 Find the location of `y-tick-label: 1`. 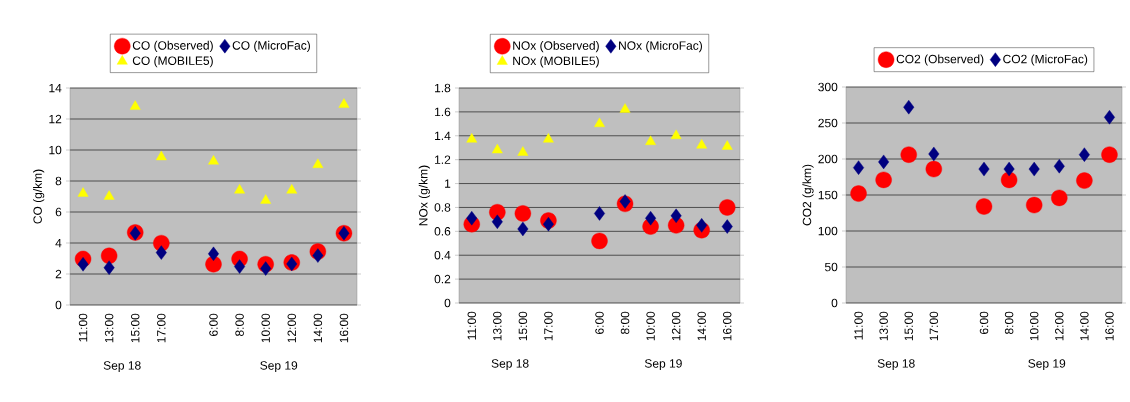

y-tick-label: 1 is located at coordinates (448, 183).